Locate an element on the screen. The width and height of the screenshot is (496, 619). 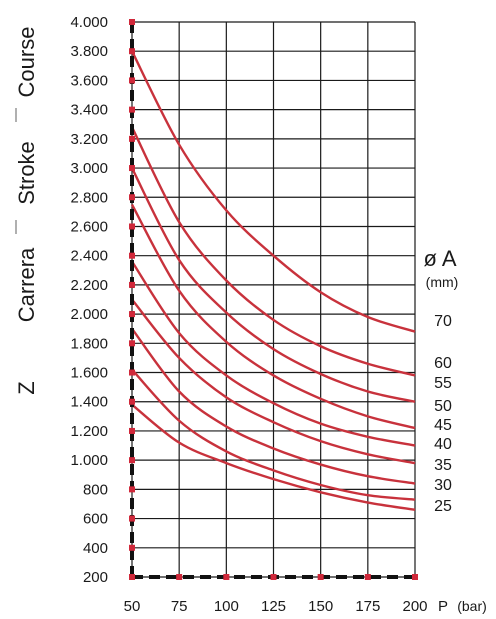
x-tick-label: 100 is located at coordinates (226, 606).